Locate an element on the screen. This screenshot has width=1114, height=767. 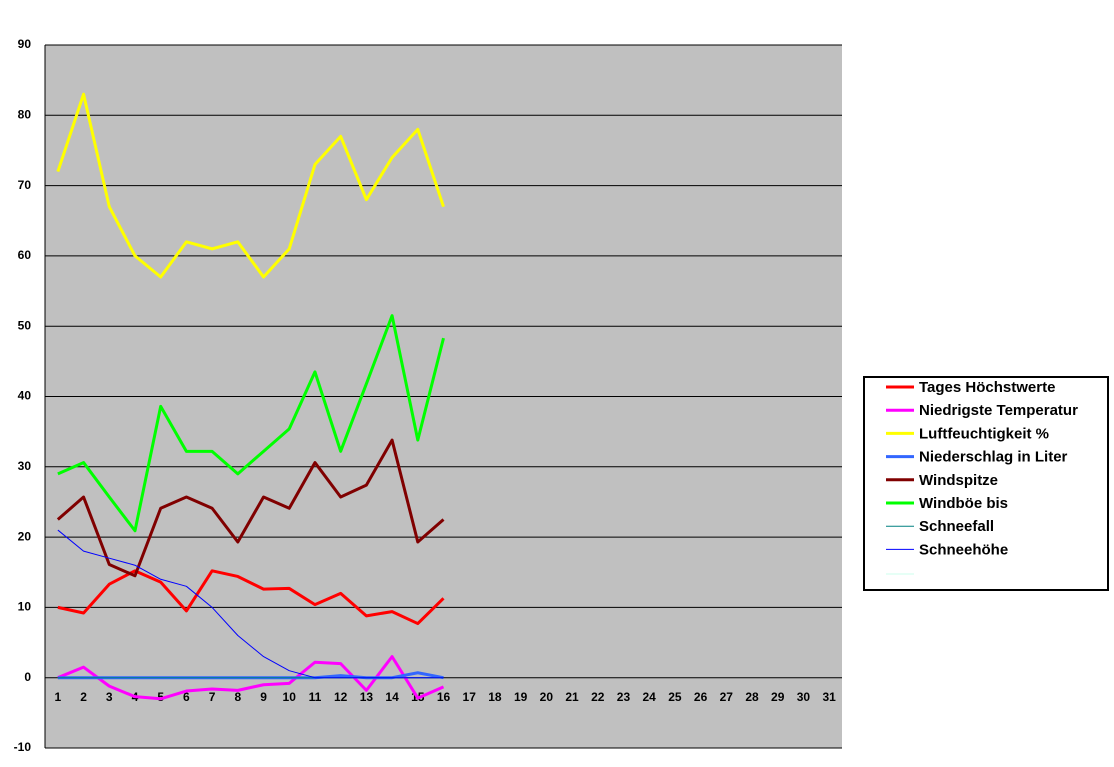
x-tick-label: 14 is located at coordinates (392, 697).